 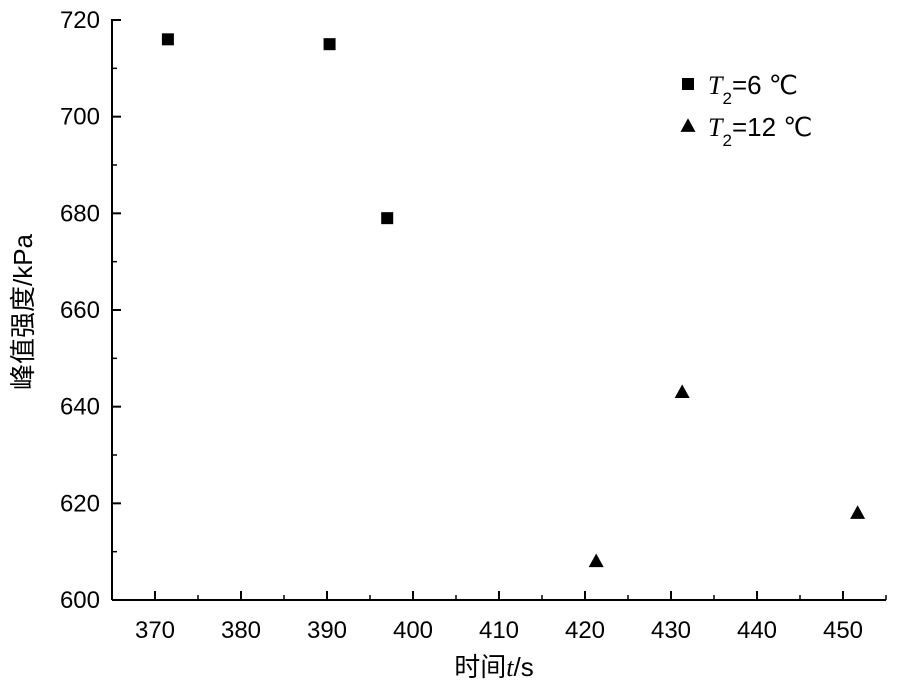 I want to click on x-axis-title: 时间t/s, so click(x=493, y=667).